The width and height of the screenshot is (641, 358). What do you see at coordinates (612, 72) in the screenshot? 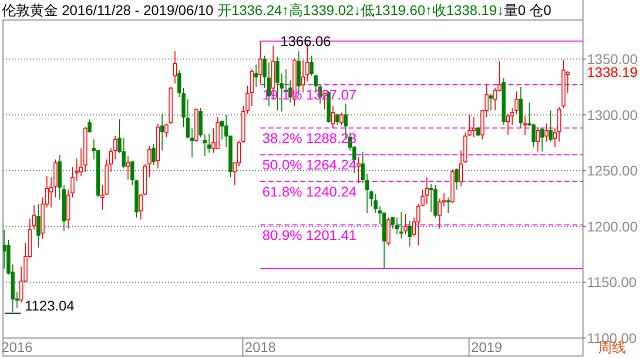
I see `annotation: 1338.19` at bounding box center [612, 72].